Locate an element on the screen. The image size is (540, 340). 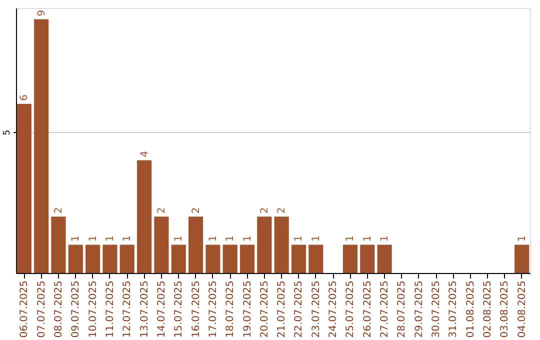
x-tick-label: 22.07.2025 is located at coordinates (299, 309).